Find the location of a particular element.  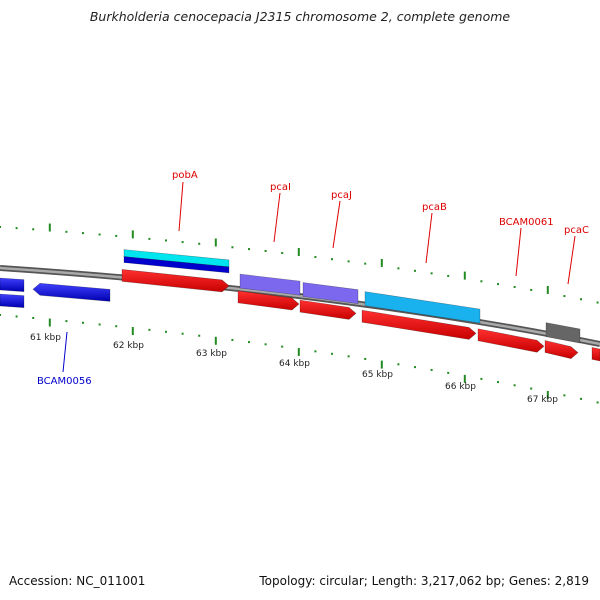

scale-label-62: 62 kbp is located at coordinates (128, 346).